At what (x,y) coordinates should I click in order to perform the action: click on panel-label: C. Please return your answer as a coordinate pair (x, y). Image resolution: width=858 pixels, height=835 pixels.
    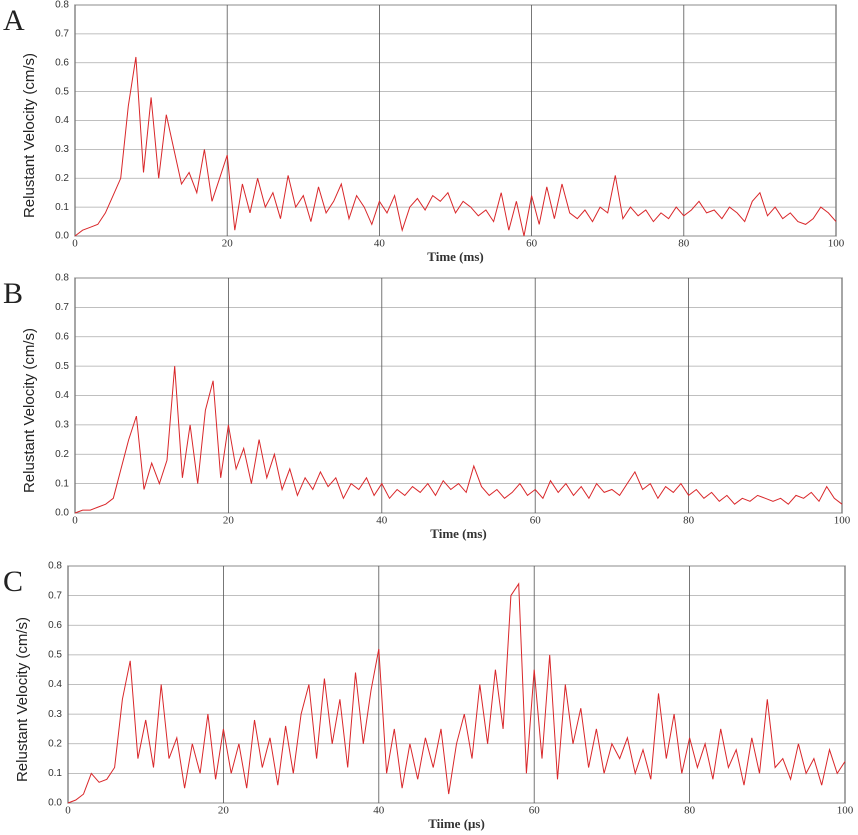
    Looking at the image, I should click on (13, 581).